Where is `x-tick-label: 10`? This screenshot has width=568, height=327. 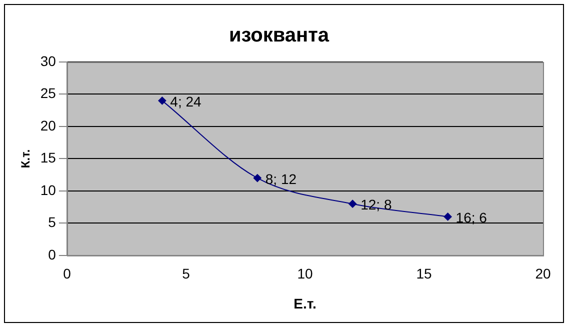 x-tick-label: 10 is located at coordinates (305, 274).